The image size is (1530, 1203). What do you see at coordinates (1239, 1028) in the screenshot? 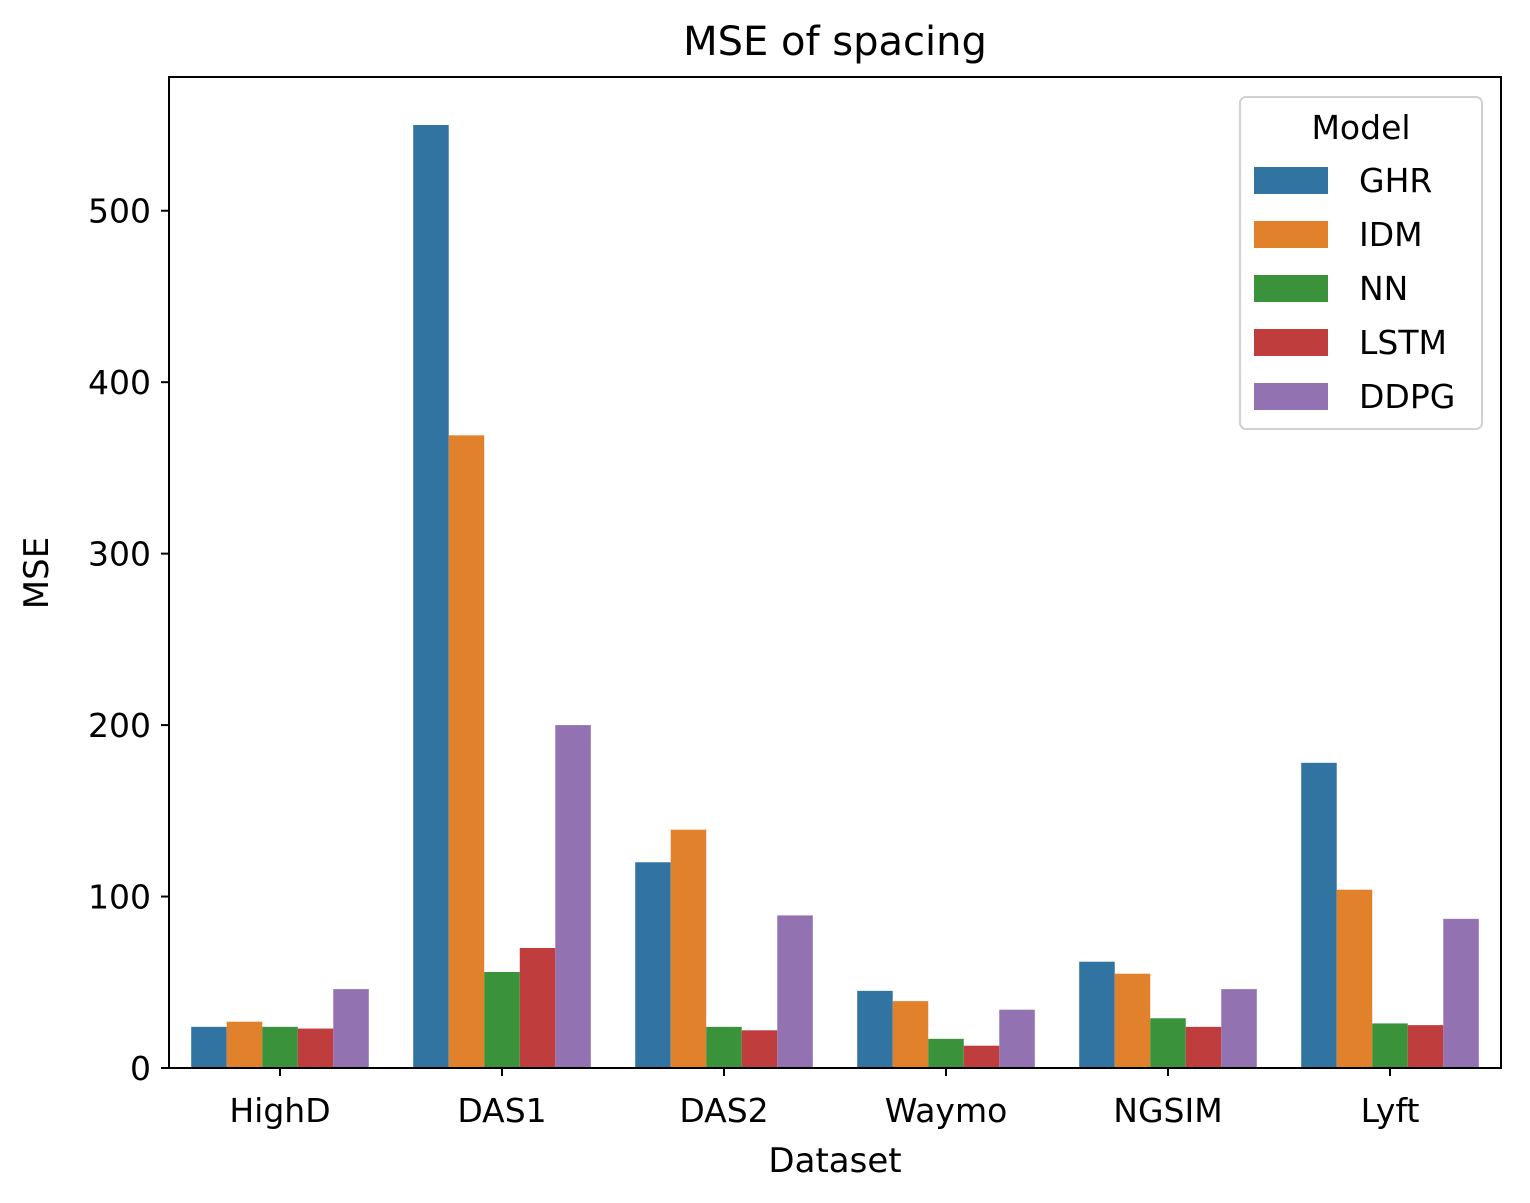
I see `bar-ddpg-ngsim` at bounding box center [1239, 1028].